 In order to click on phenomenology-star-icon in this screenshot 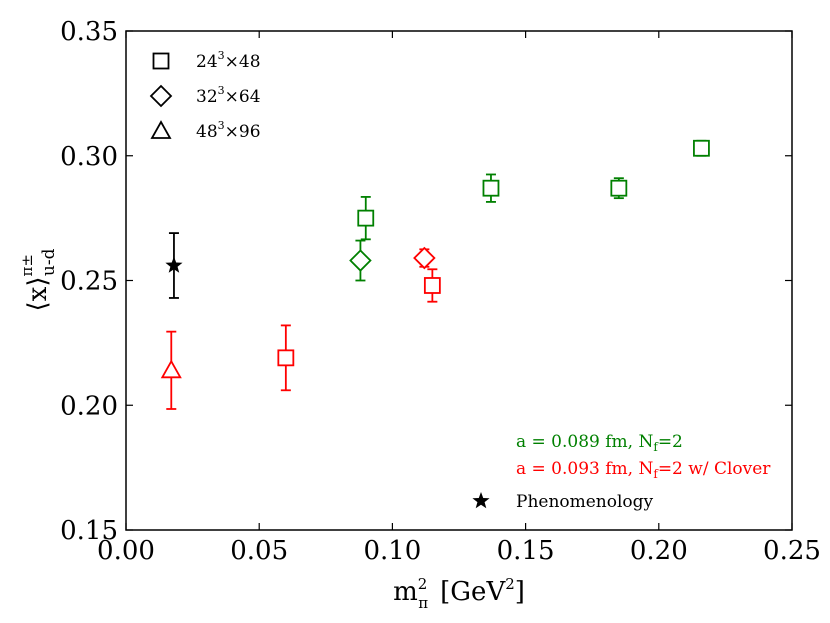, I will do `click(481, 500)`.